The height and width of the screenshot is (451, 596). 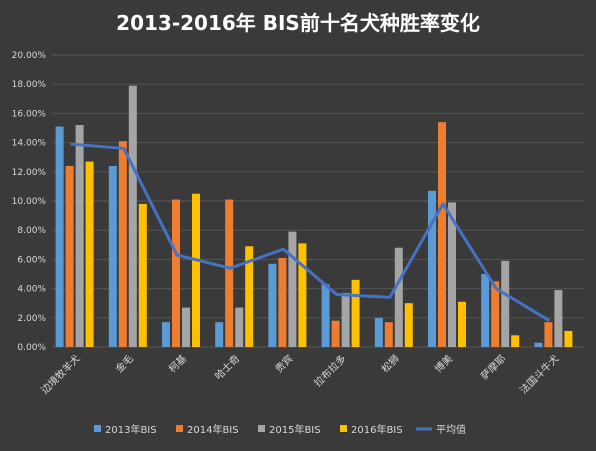 What do you see at coordinates (29, 202) in the screenshot?
I see `y-tick-label: 10.00%` at bounding box center [29, 202].